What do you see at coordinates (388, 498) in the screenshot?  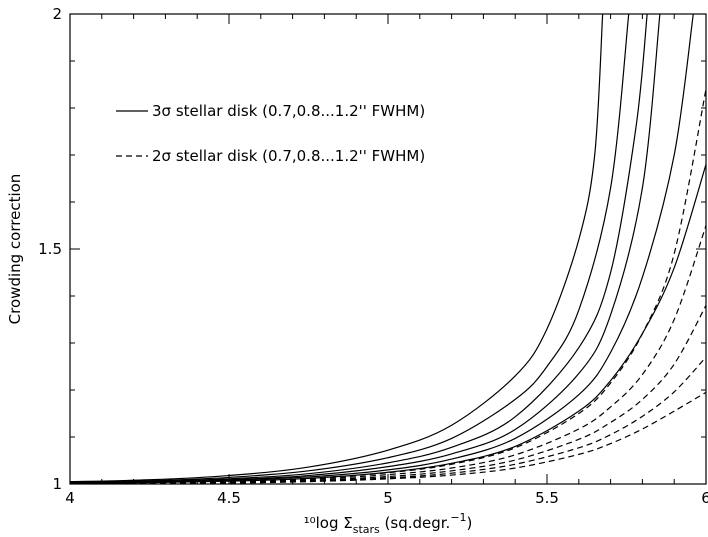 I see `x-tick-label: 5` at bounding box center [388, 498].